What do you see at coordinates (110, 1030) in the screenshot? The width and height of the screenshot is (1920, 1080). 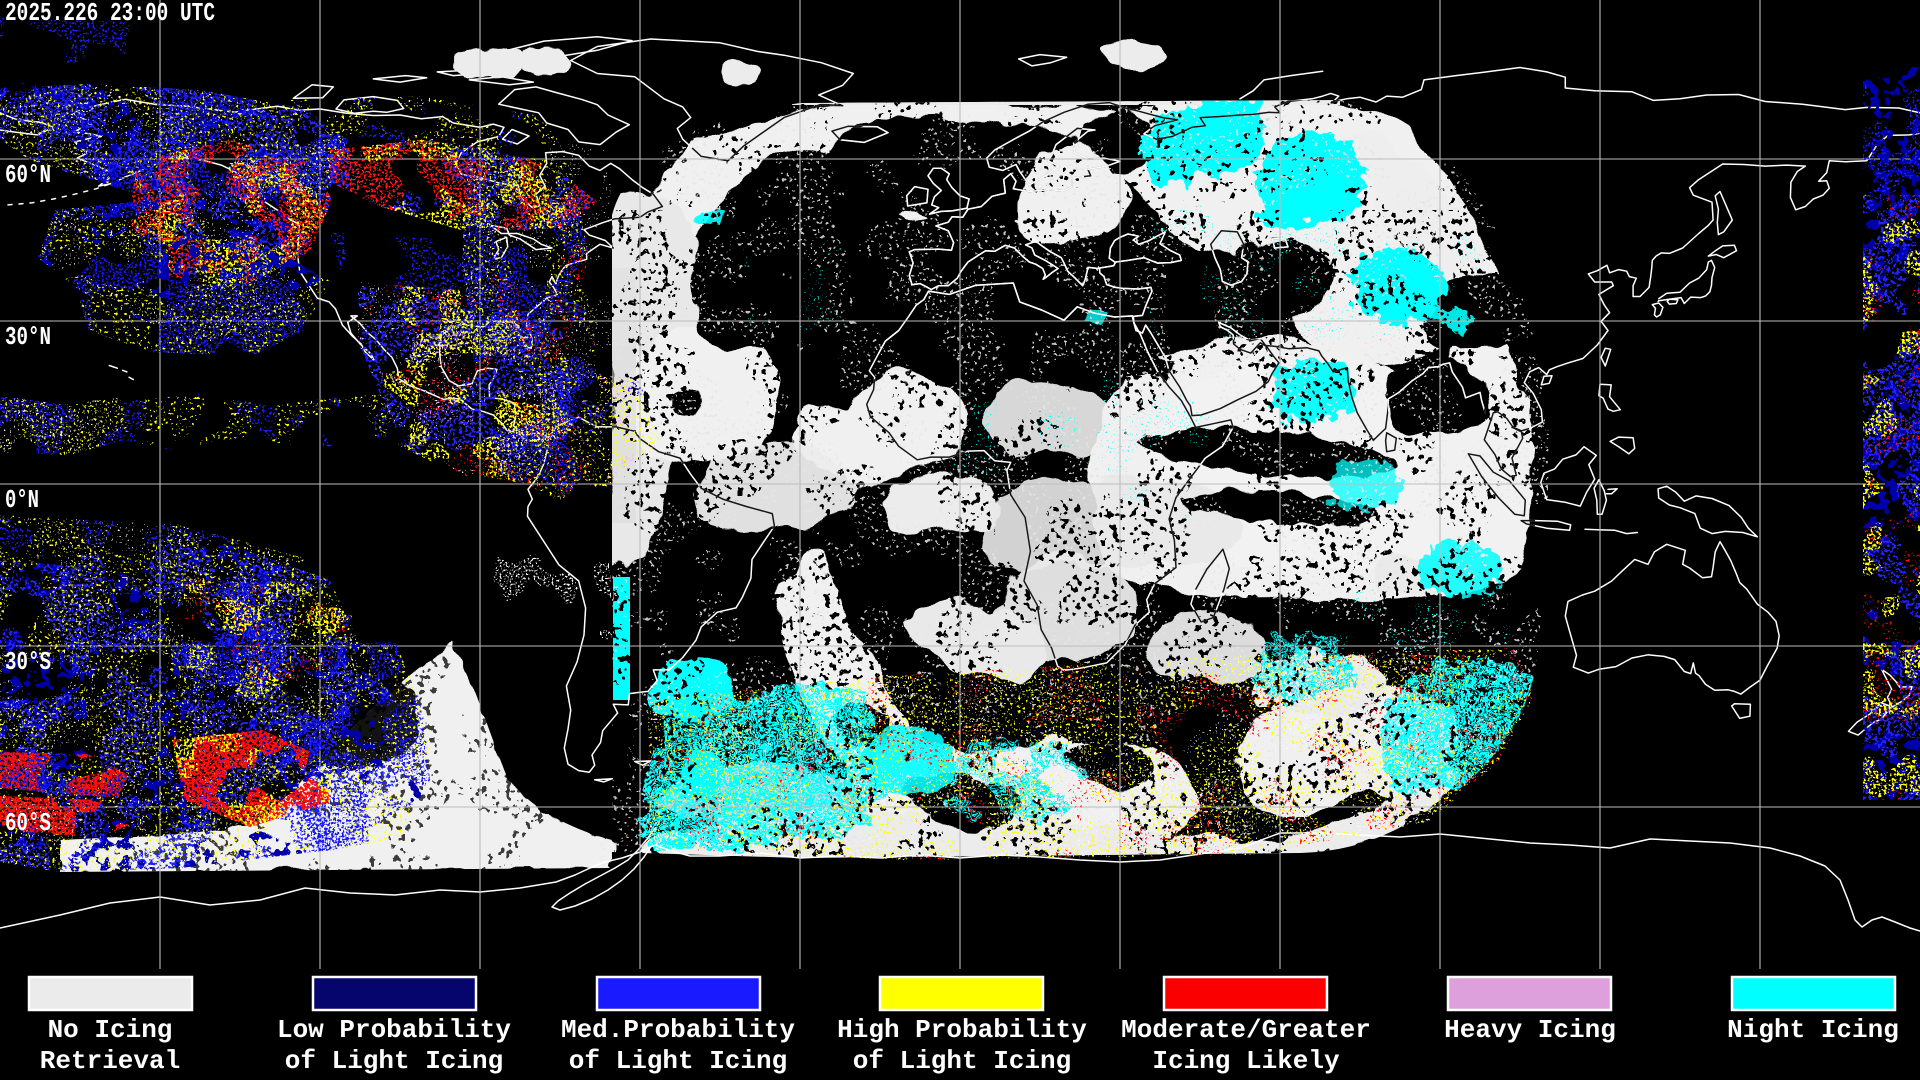 I see `svg-text: No Icing` at bounding box center [110, 1030].